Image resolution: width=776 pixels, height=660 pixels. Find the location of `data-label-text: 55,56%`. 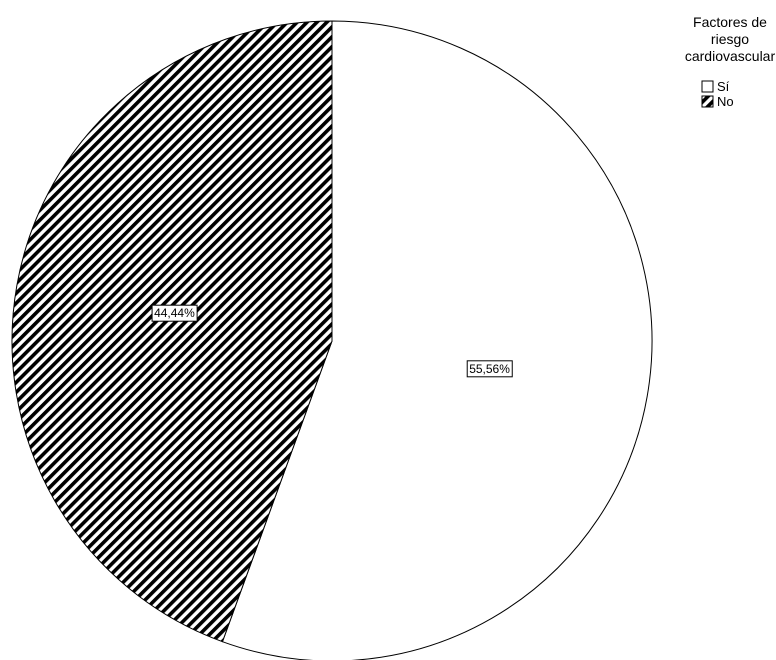

data-label-text: 55,56% is located at coordinates (489, 369).